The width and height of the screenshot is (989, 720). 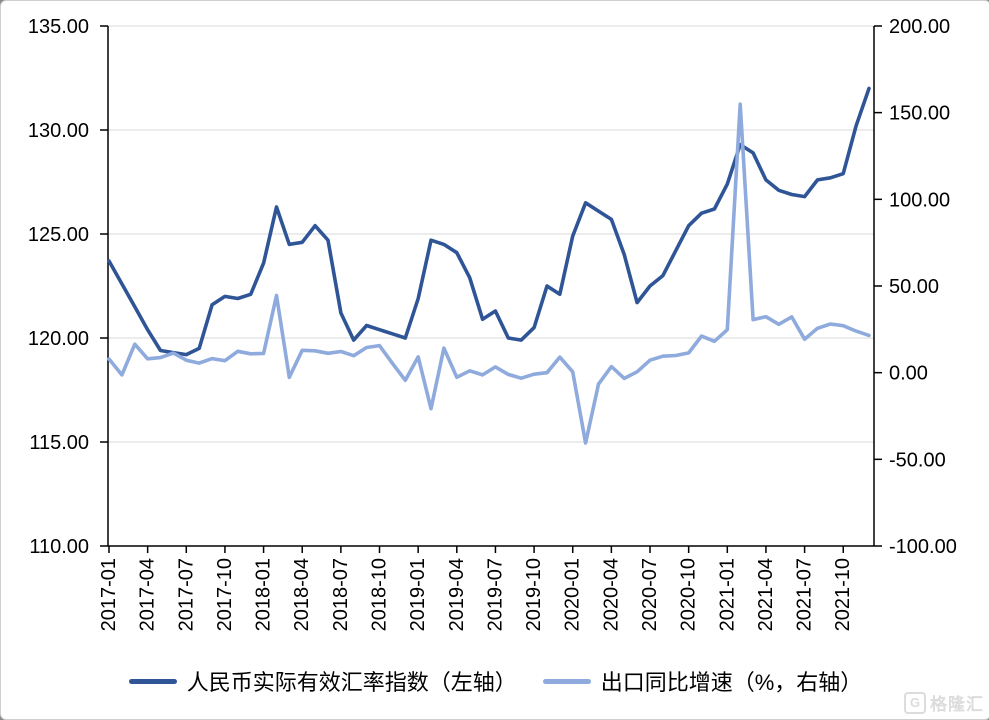 I want to click on left-axis-tick-label: 135.00, so click(x=58, y=27).